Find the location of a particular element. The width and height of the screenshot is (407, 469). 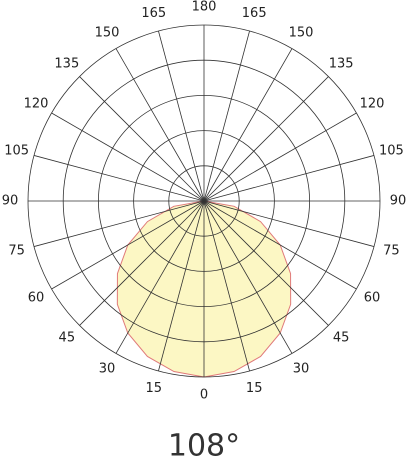

angle-label: 180 is located at coordinates (204, 7).